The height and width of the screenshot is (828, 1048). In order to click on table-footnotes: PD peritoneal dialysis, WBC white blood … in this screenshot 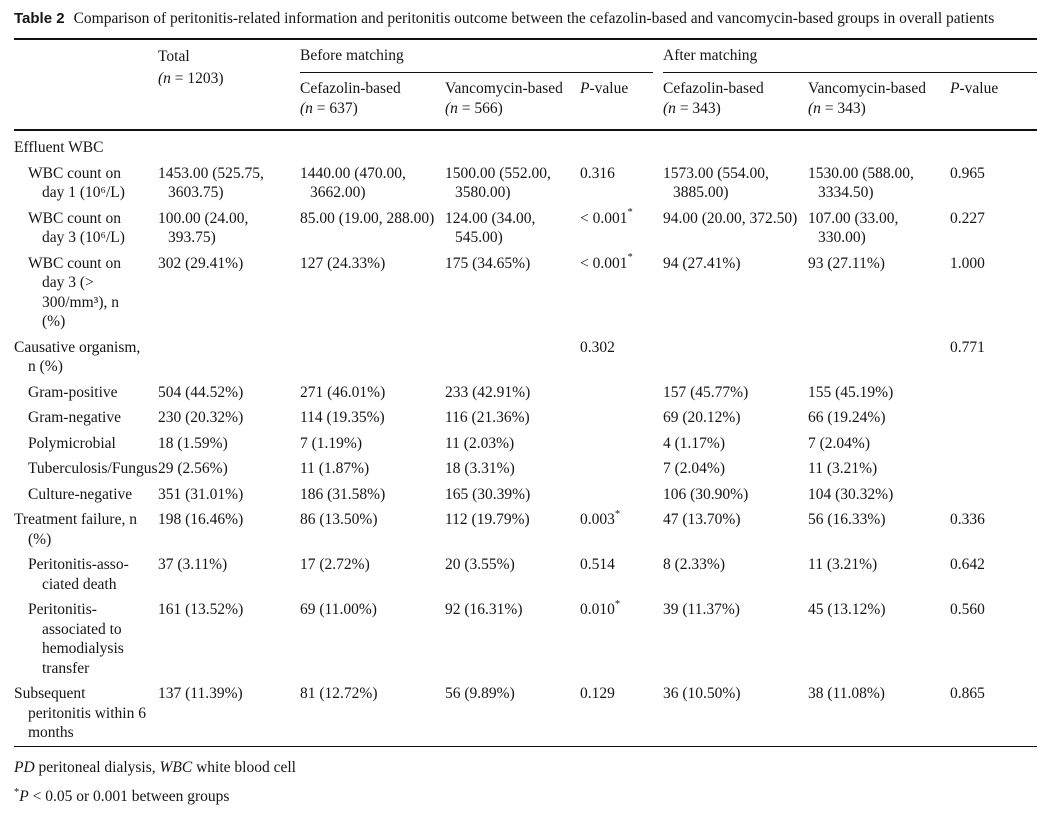, I will do `click(525, 782)`.